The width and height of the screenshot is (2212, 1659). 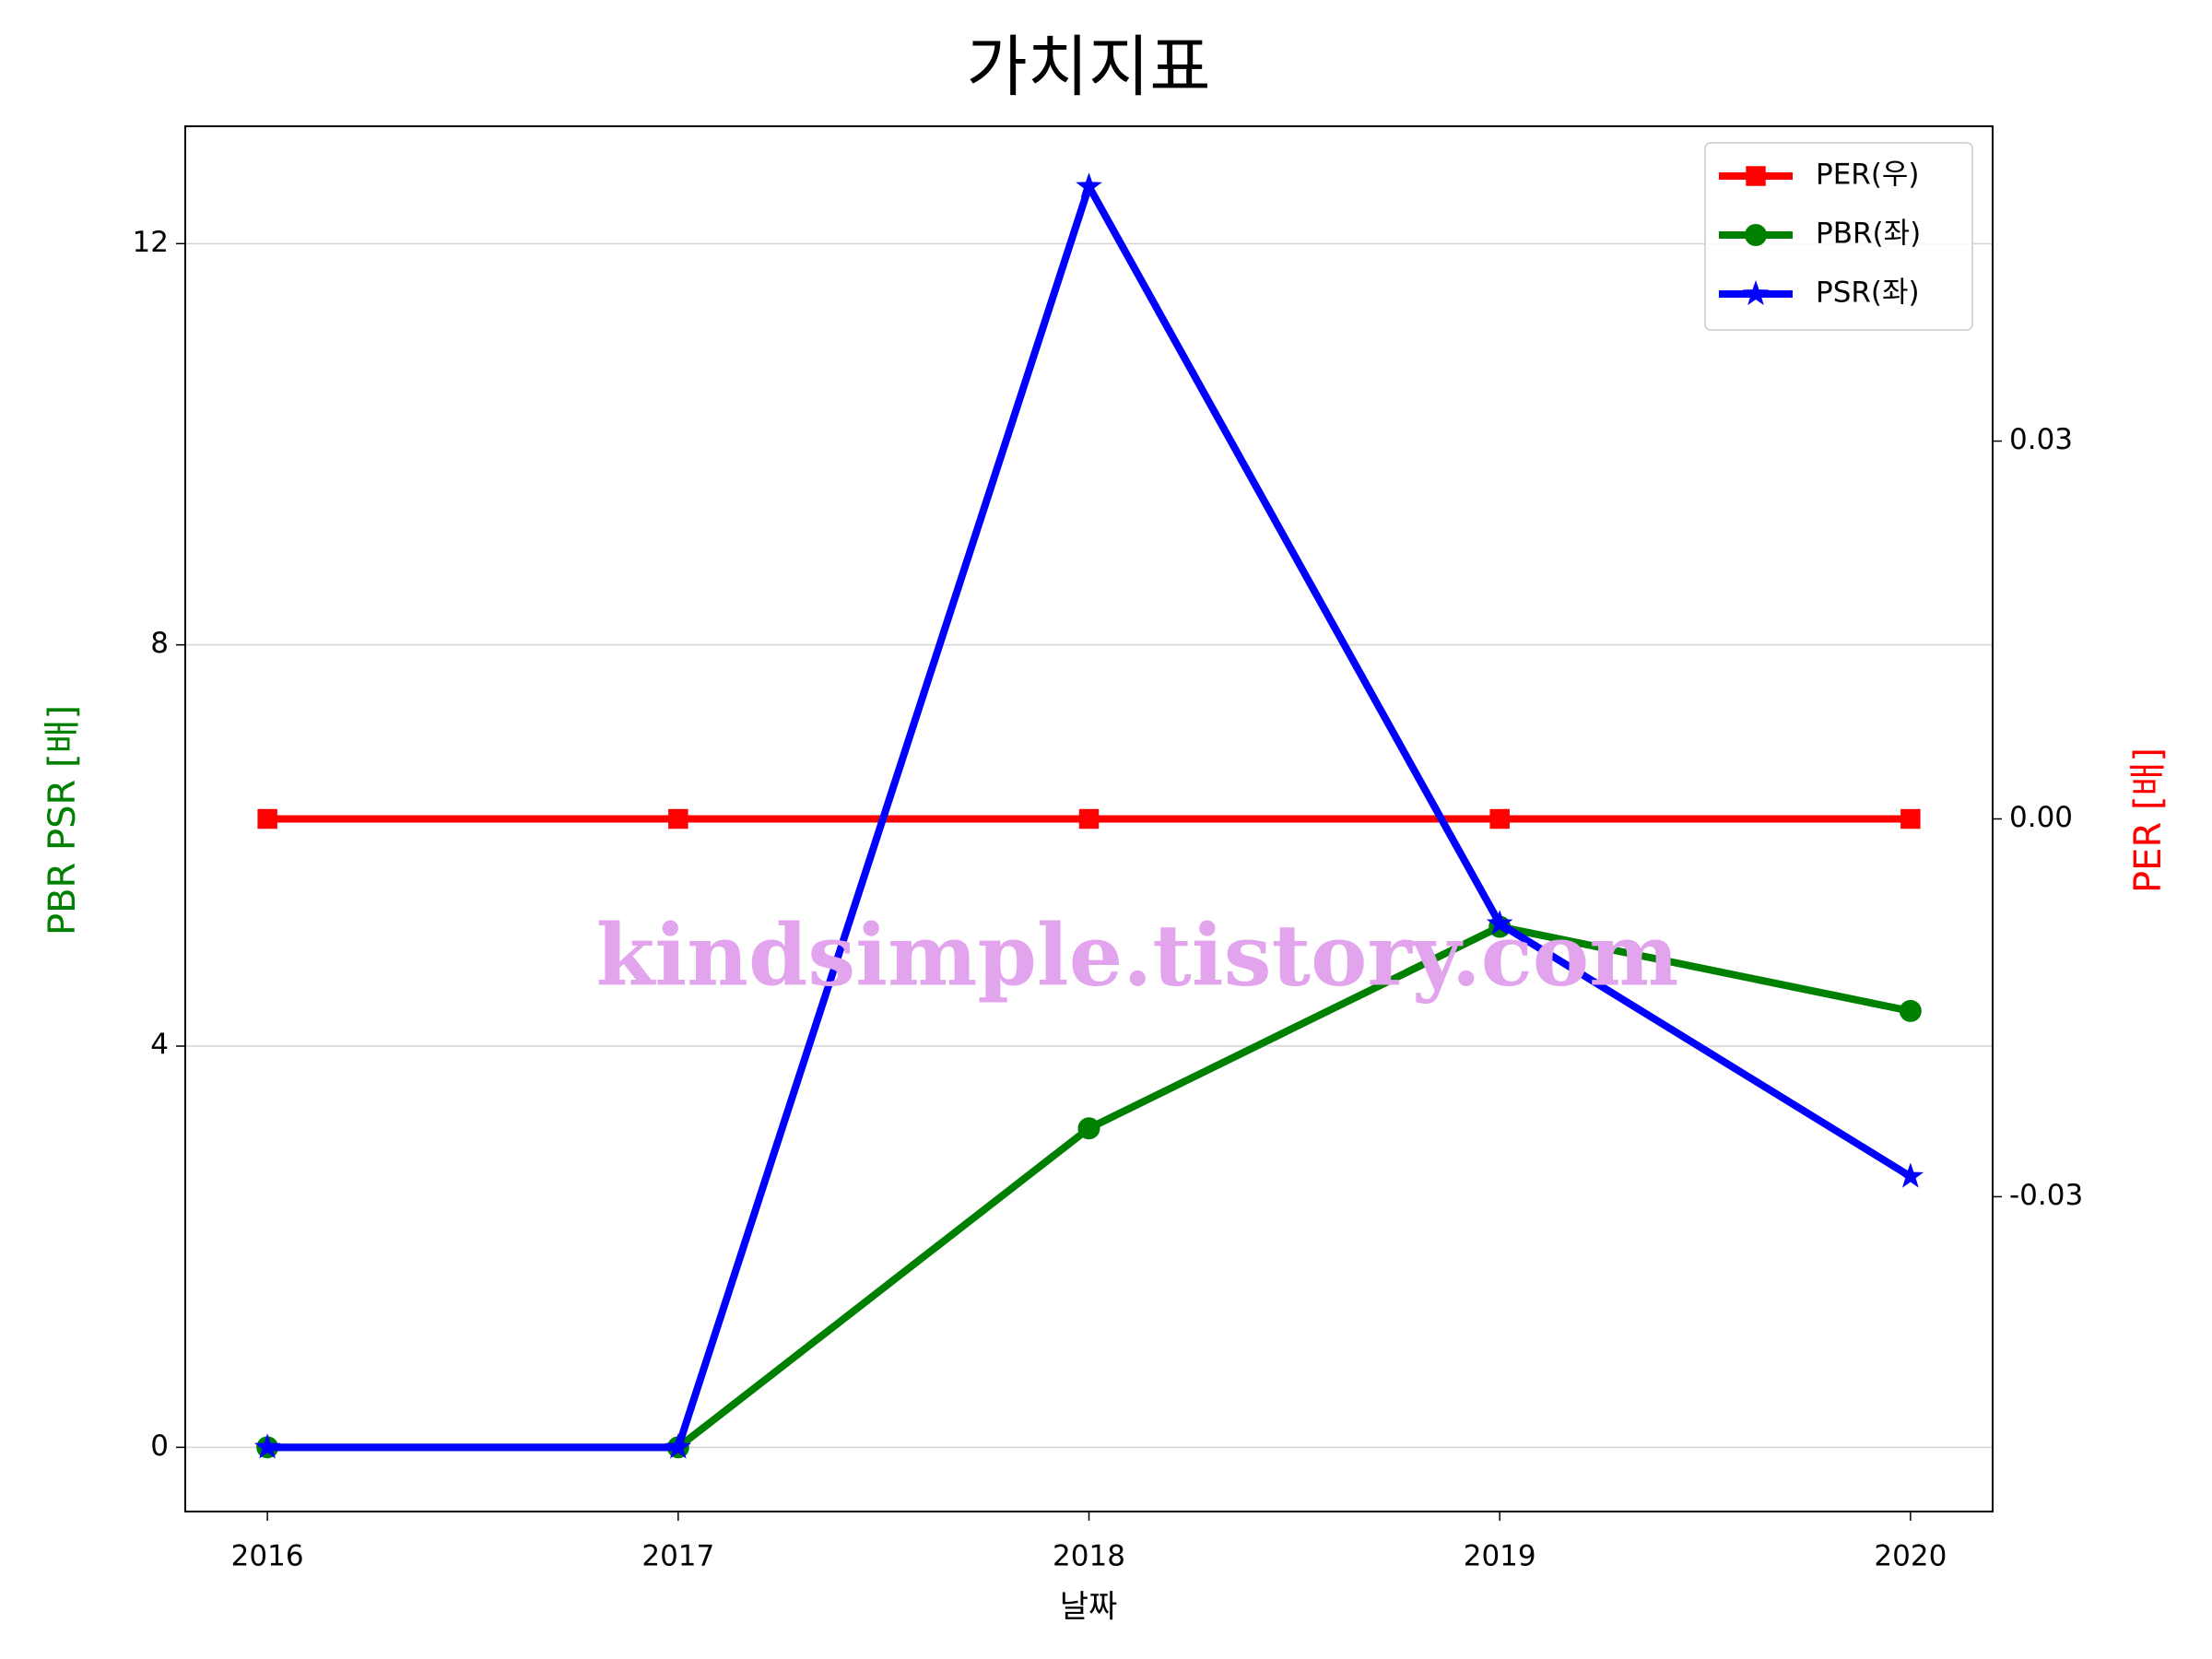 I want to click on x-tick-label: 2016, so click(x=267, y=1556).